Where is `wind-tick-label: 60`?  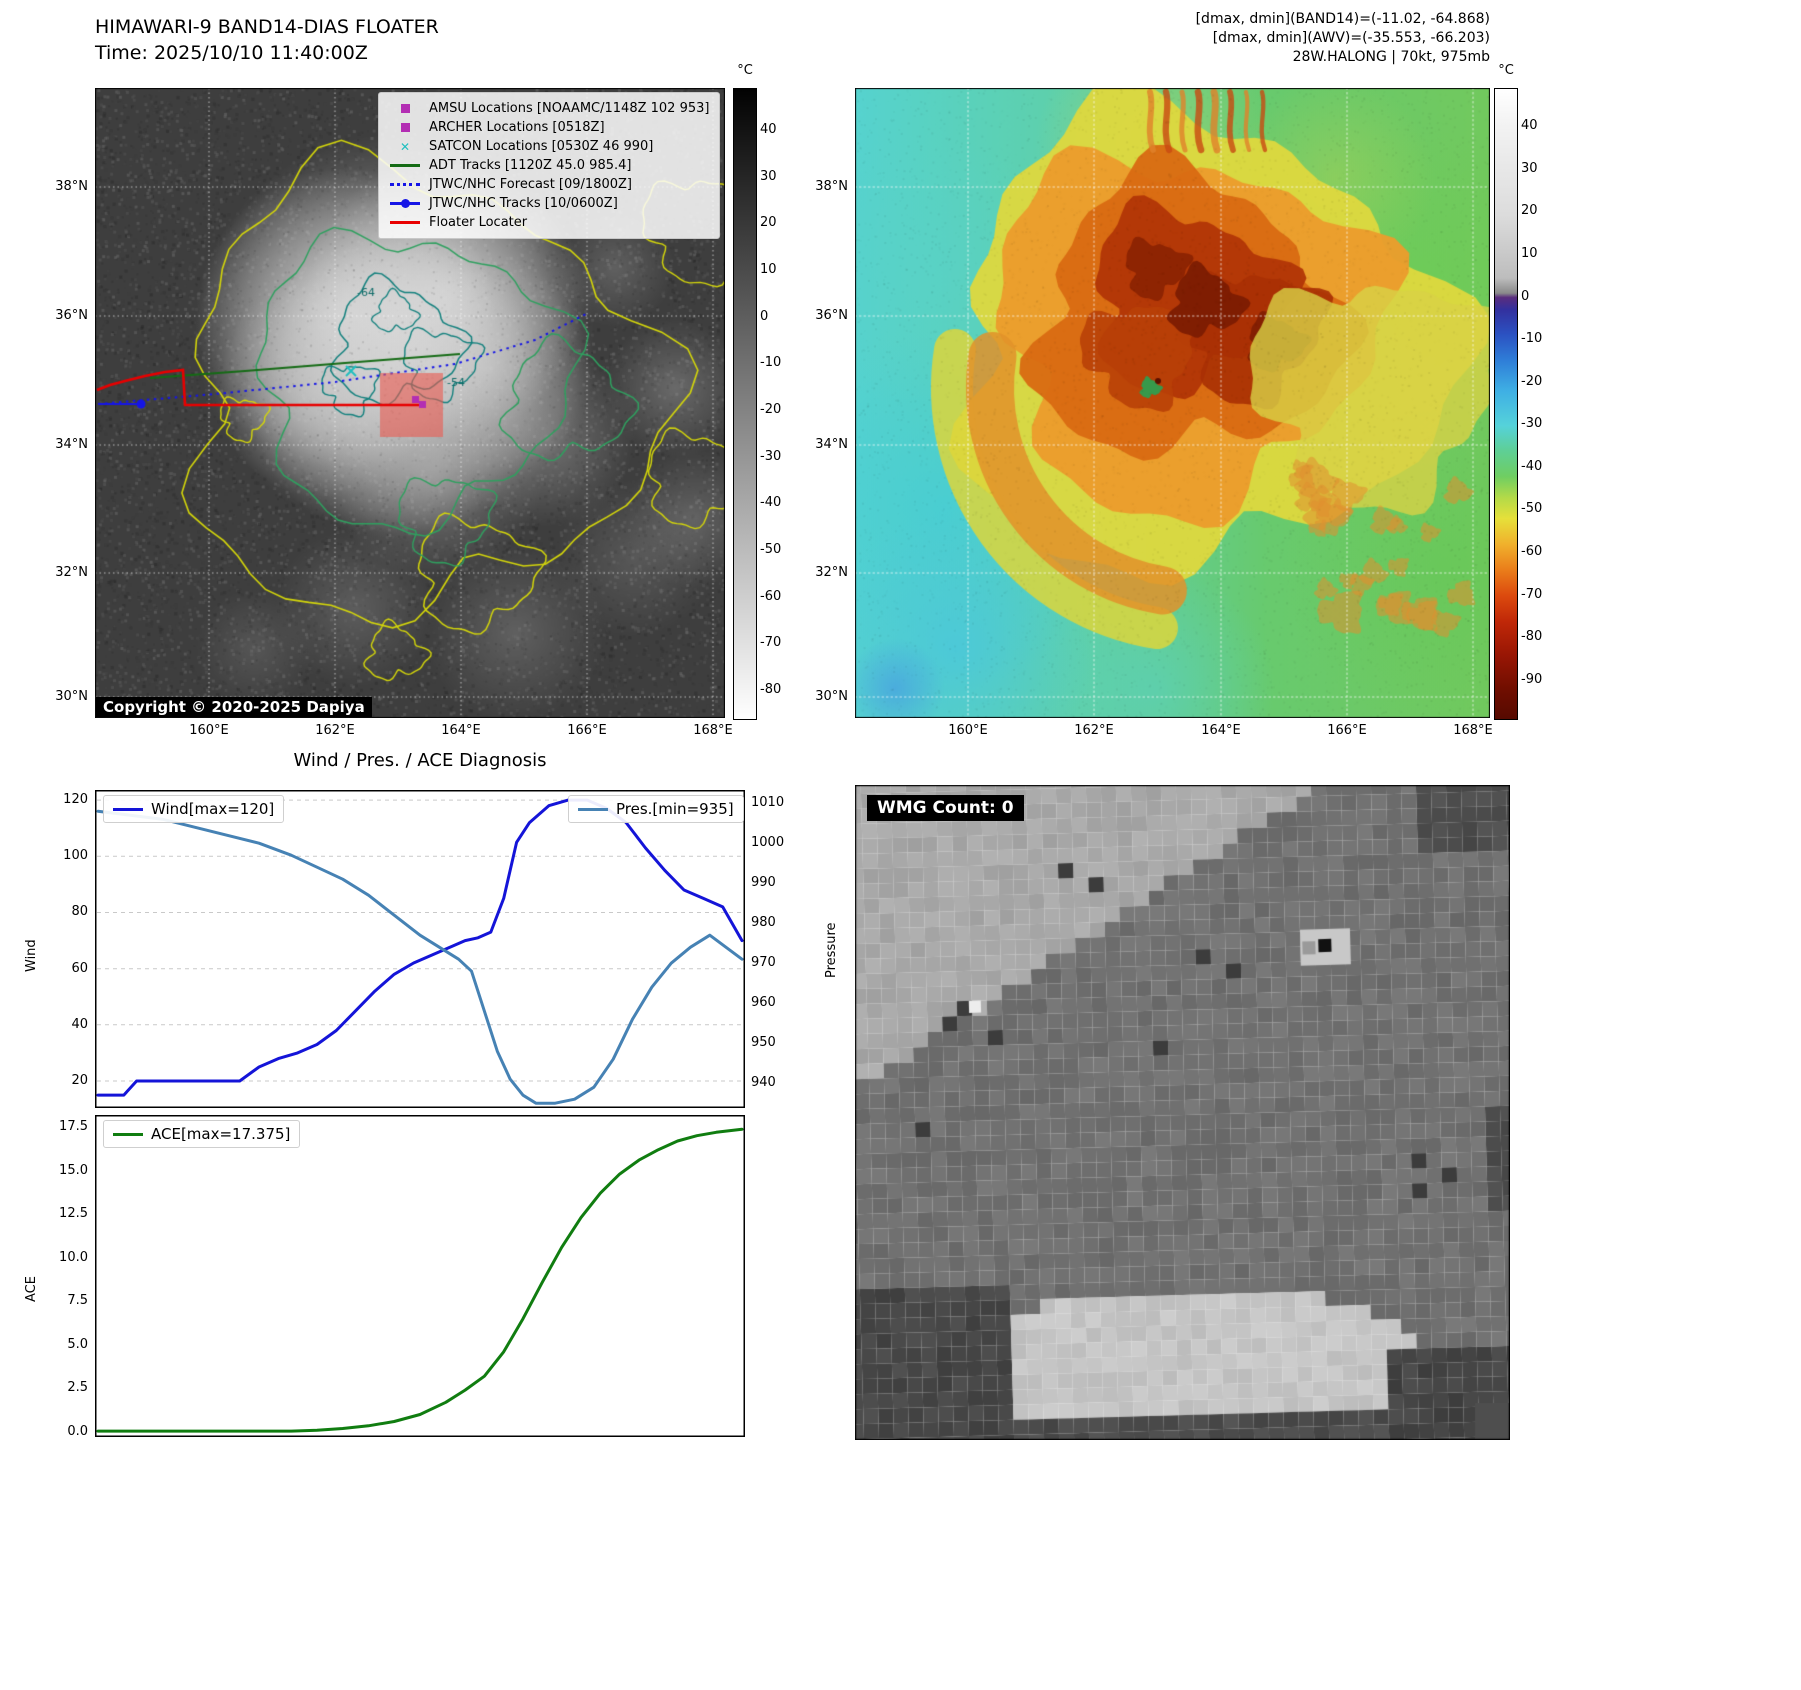 wind-tick-label: 60 is located at coordinates (79, 968).